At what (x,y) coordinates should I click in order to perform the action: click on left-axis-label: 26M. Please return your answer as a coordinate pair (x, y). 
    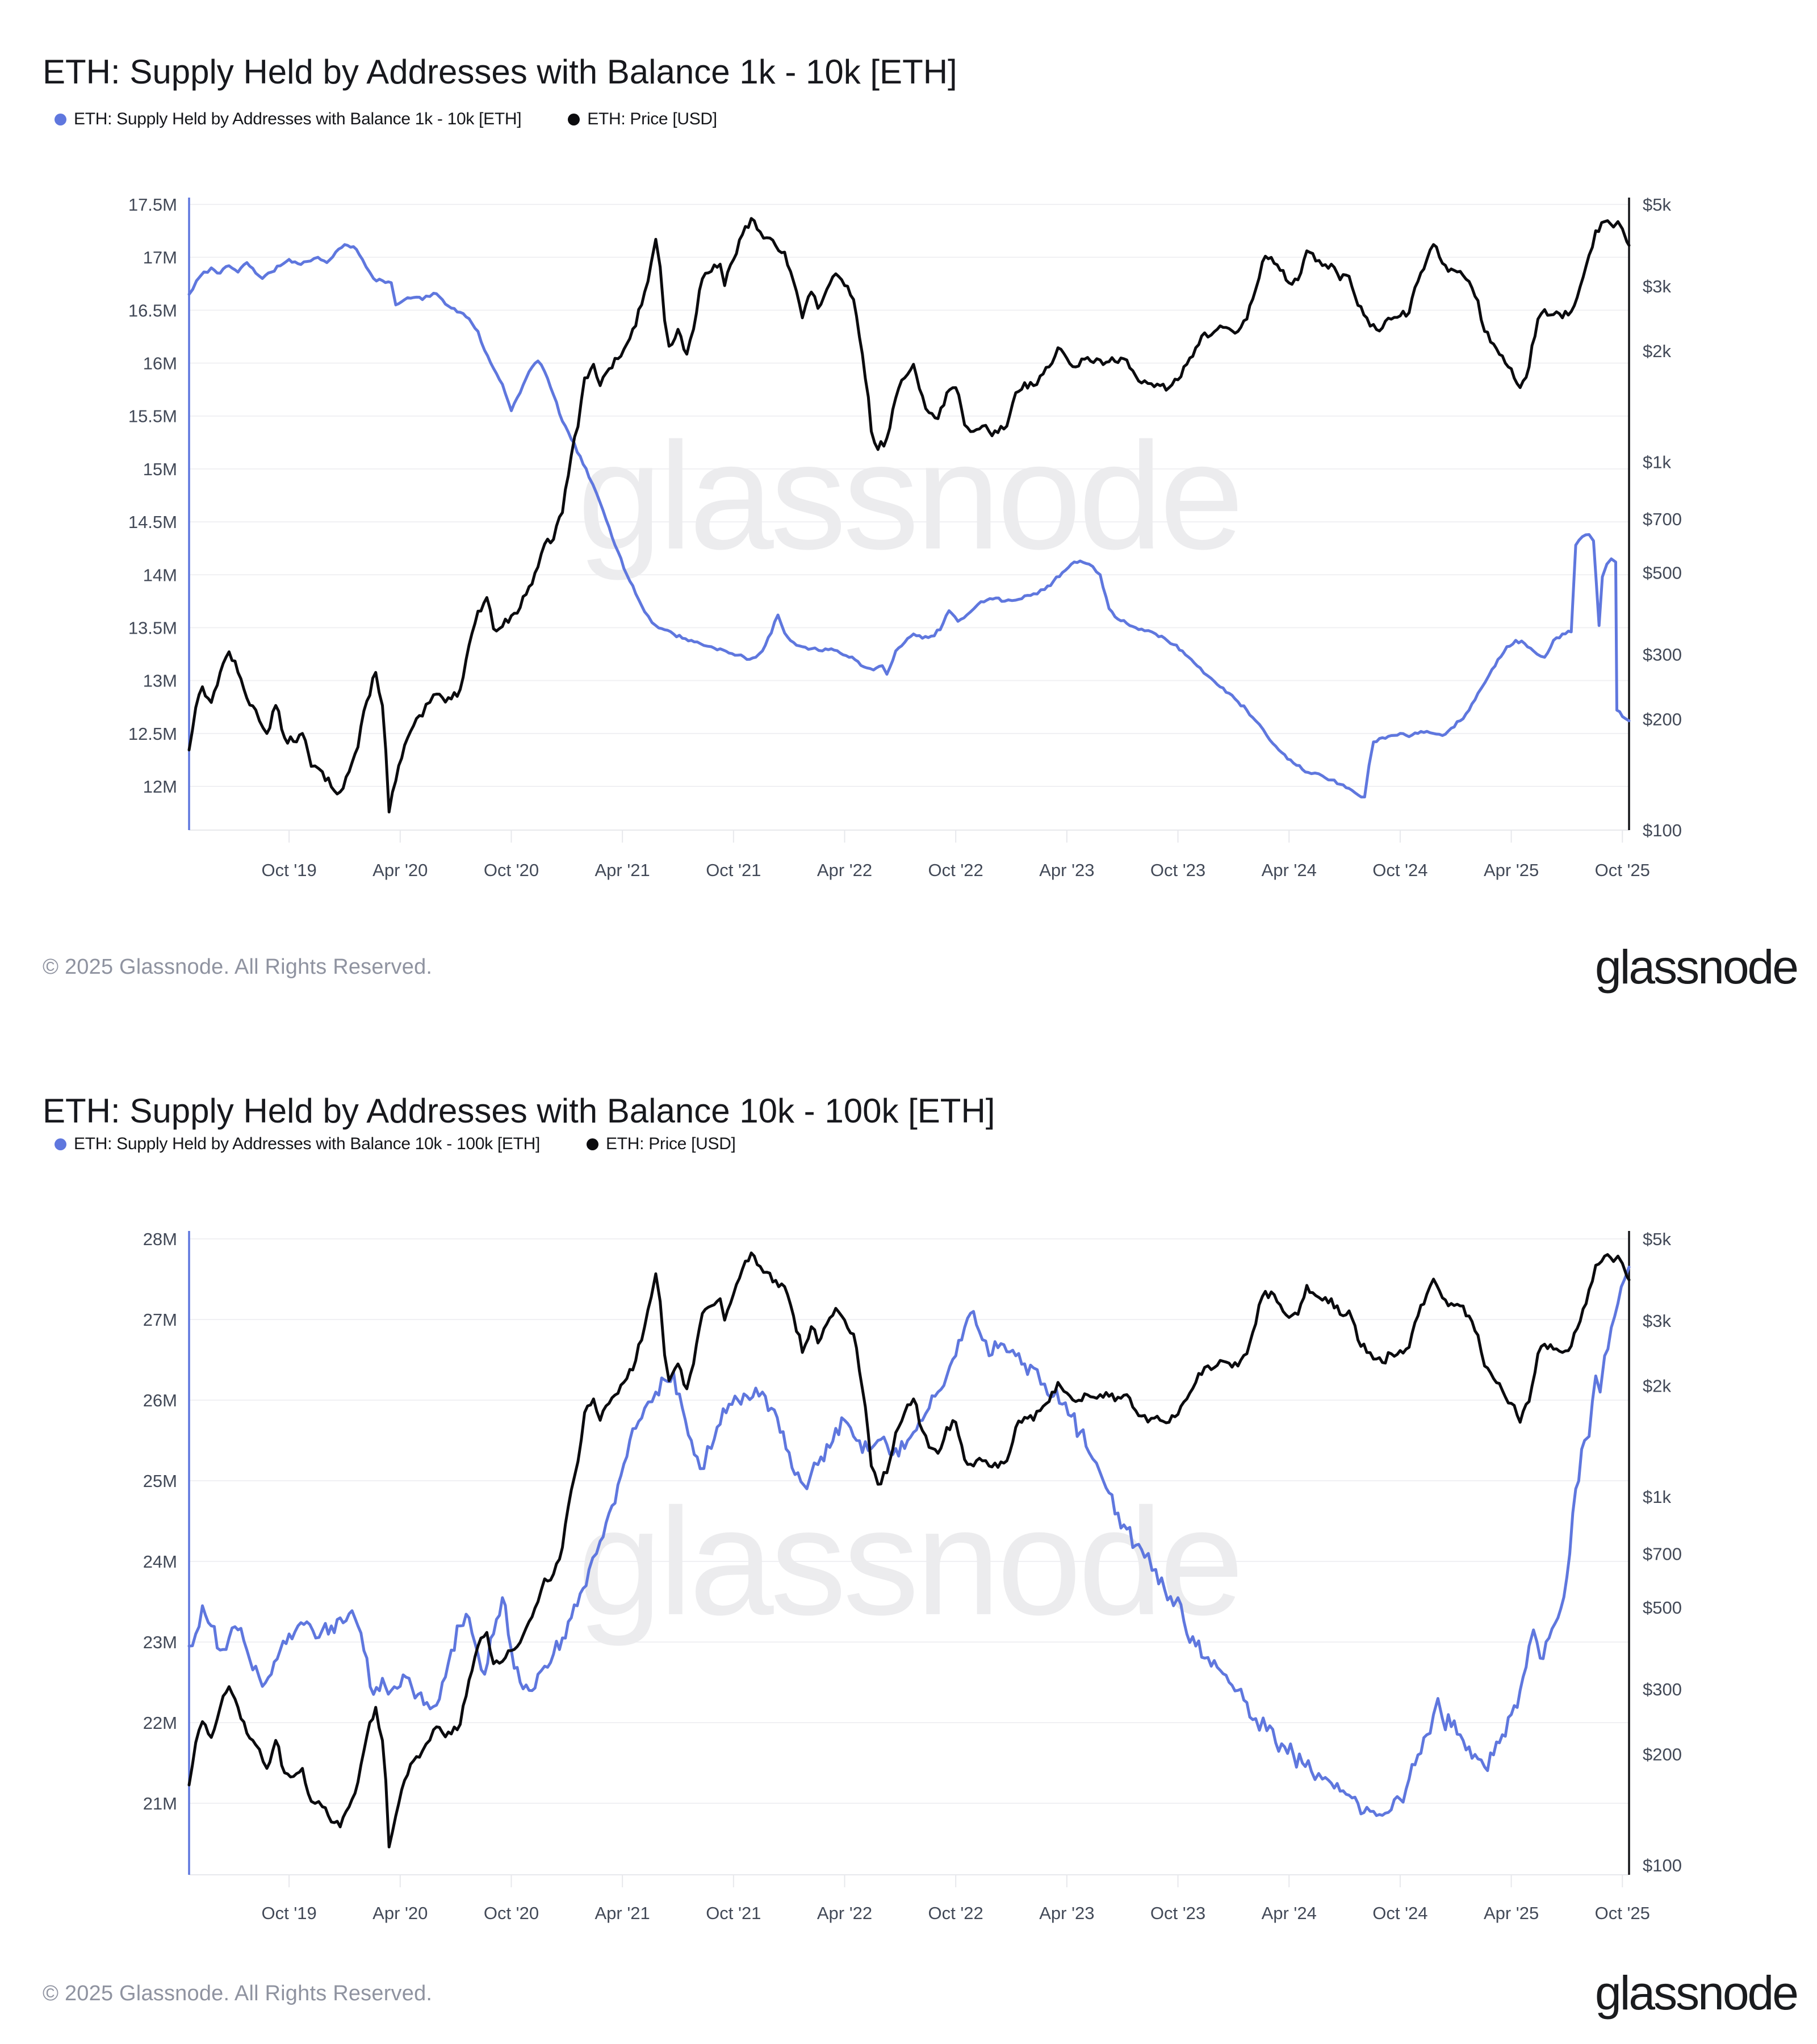
    Looking at the image, I should click on (160, 1400).